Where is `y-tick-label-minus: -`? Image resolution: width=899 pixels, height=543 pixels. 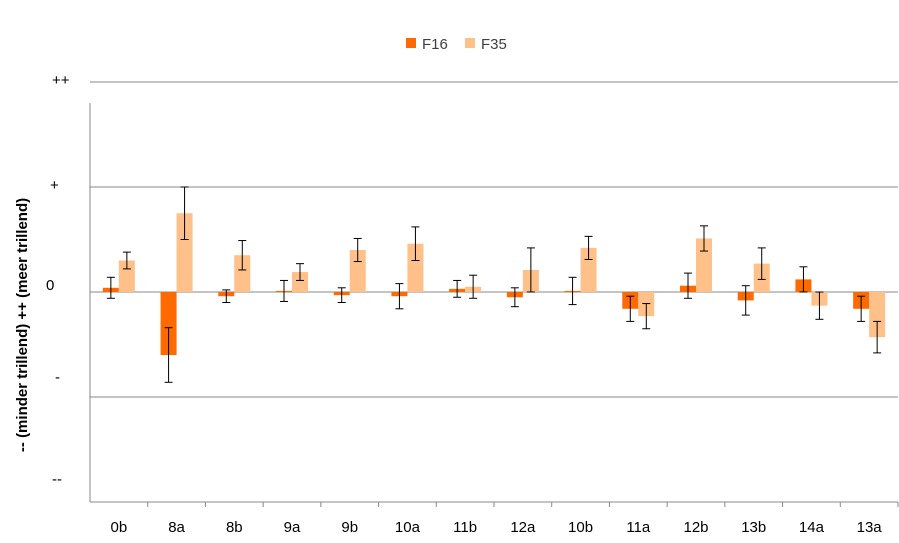 y-tick-label-minus: - is located at coordinates (57, 377).